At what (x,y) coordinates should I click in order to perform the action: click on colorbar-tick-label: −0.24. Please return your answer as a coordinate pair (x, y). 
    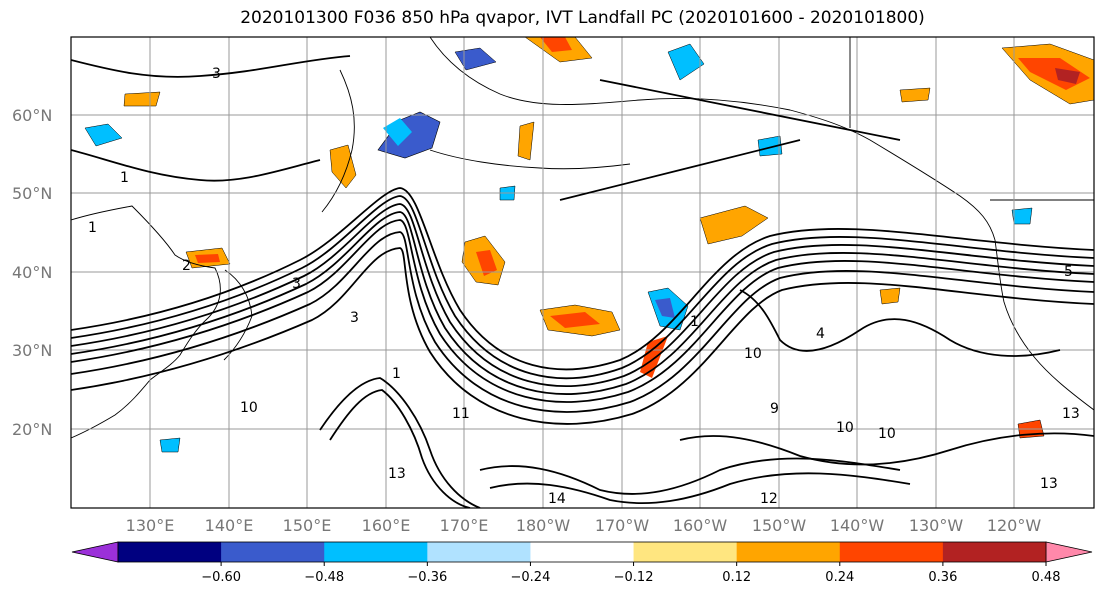
    Looking at the image, I should click on (531, 577).